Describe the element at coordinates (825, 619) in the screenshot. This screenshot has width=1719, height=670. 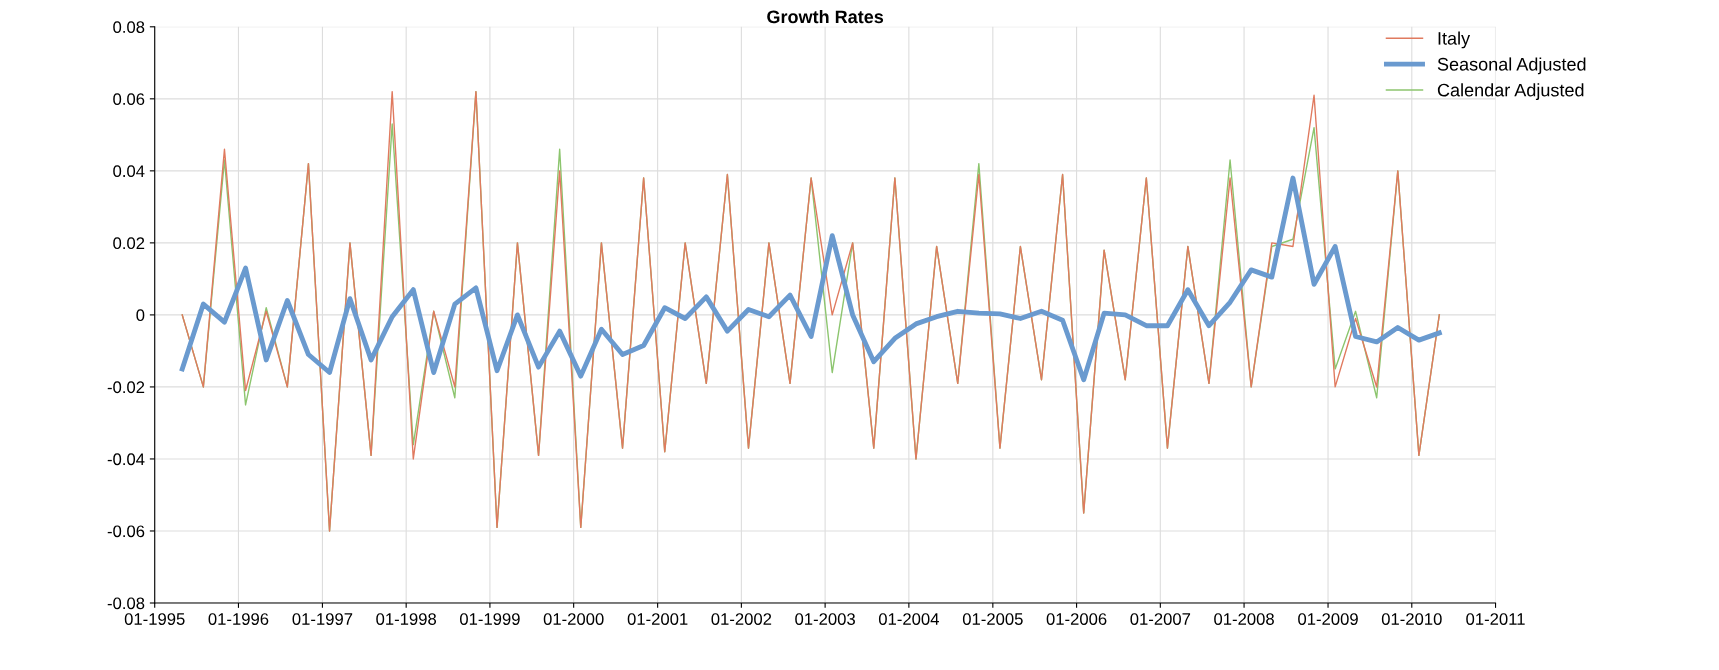
I see `x-tick-label: 01-2003` at that location.